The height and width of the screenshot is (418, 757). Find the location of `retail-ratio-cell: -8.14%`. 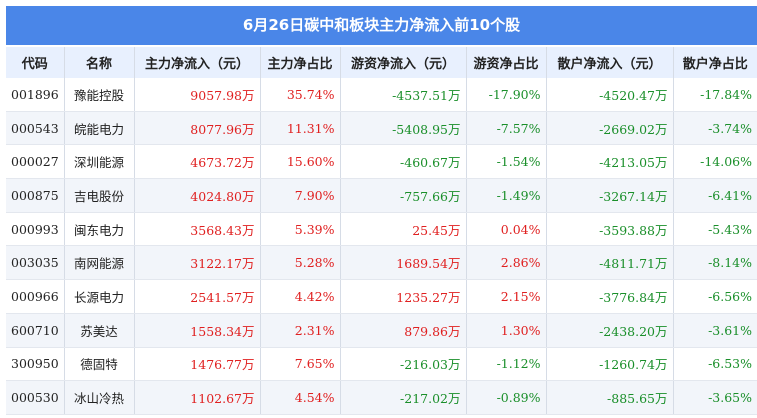

retail-ratio-cell: -8.14% is located at coordinates (715, 263).